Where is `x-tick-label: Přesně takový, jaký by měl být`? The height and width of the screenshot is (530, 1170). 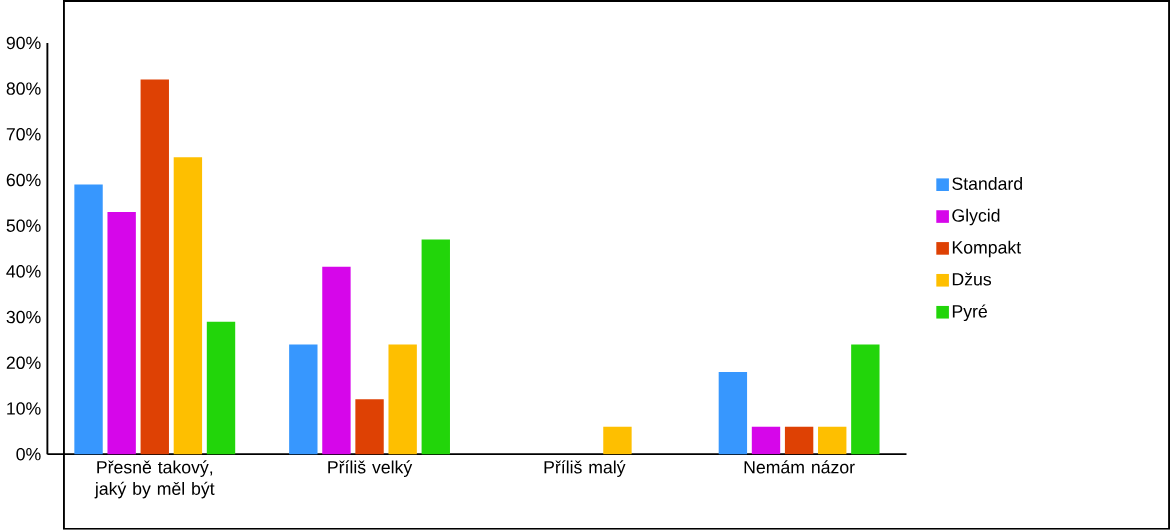 x-tick-label: Přesně takový, jaký by měl být is located at coordinates (154, 479).